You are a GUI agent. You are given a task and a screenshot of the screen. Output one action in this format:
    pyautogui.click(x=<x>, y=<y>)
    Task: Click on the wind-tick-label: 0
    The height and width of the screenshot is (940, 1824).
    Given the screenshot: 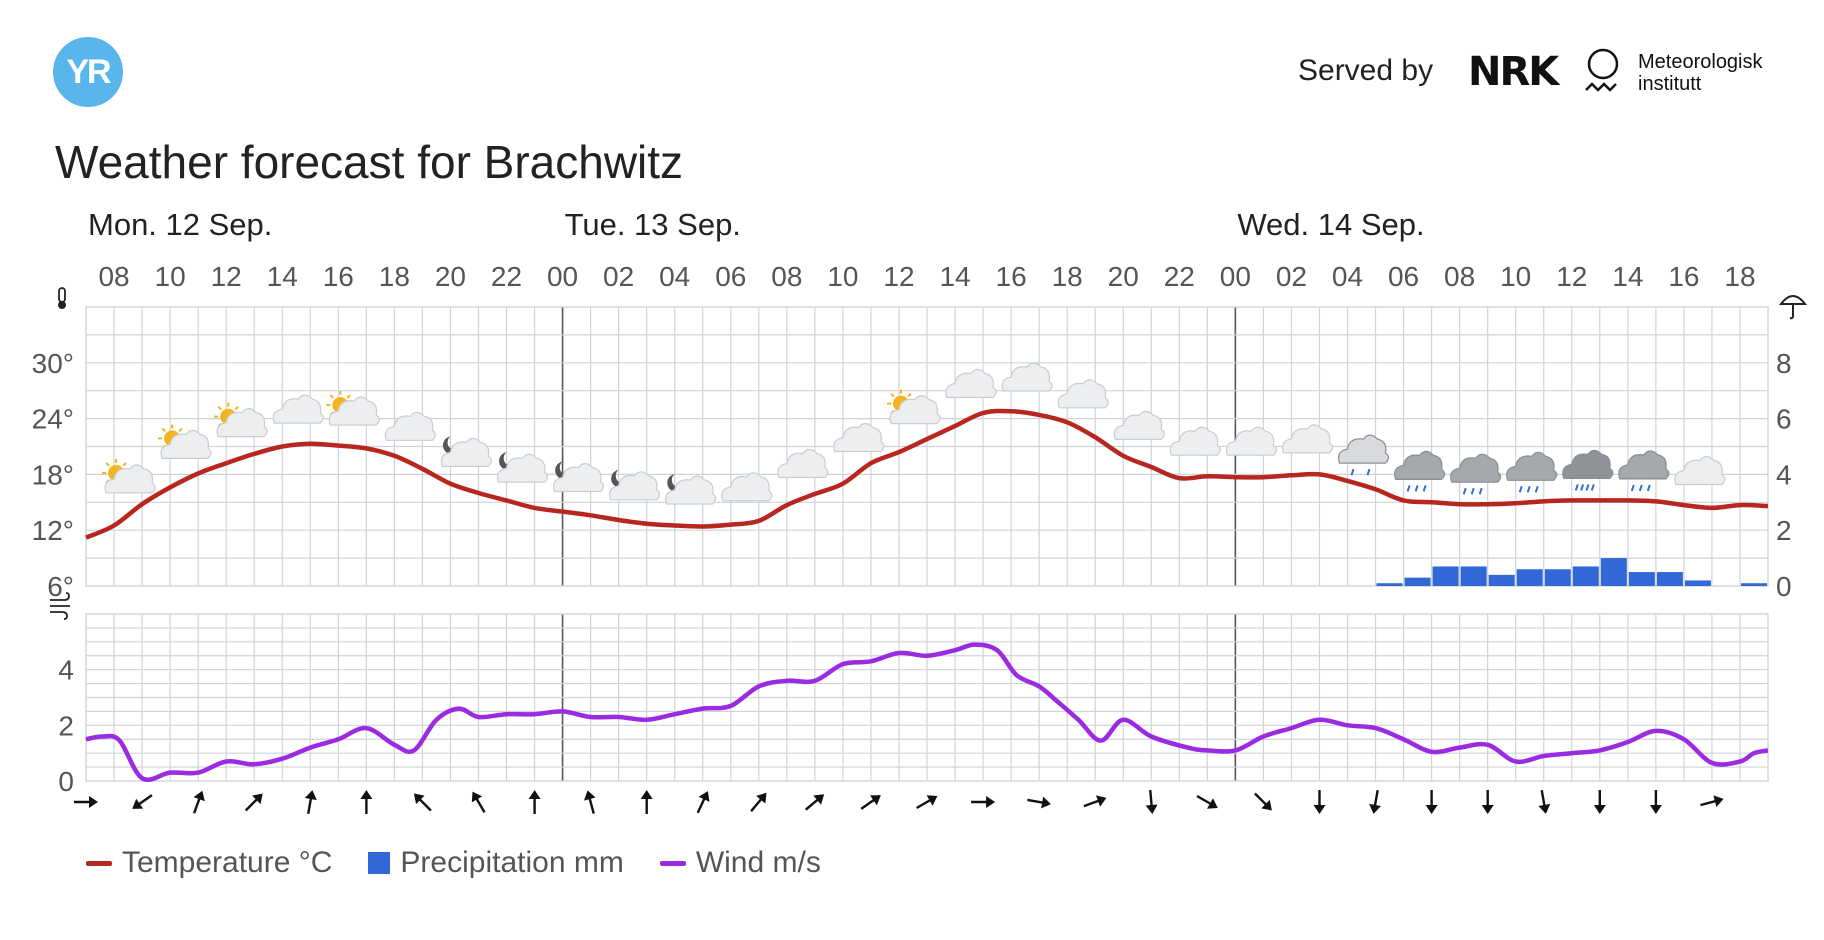 What is the action you would take?
    pyautogui.click(x=66, y=781)
    